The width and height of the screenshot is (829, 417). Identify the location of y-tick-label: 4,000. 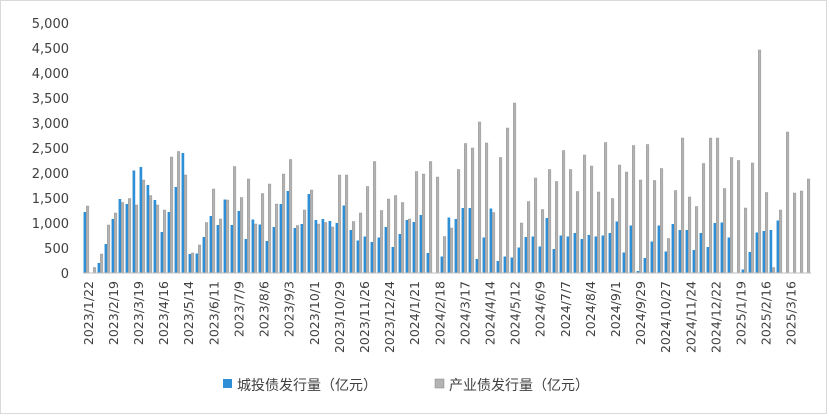
(50, 74).